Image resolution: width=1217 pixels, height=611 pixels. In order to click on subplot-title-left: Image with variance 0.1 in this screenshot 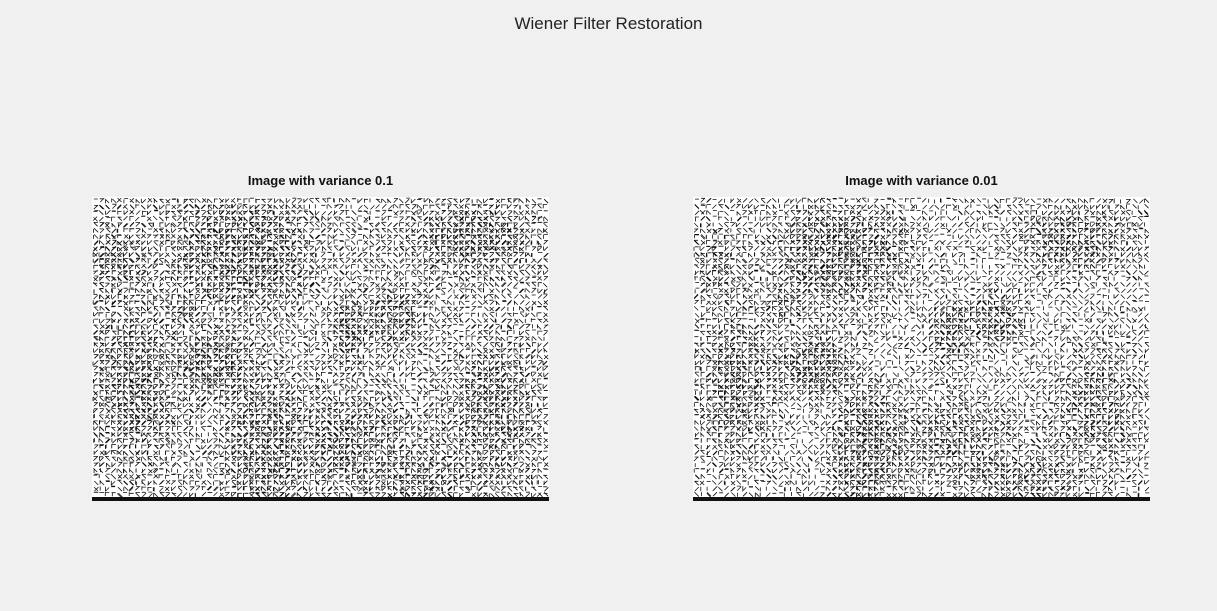, I will do `click(320, 180)`.